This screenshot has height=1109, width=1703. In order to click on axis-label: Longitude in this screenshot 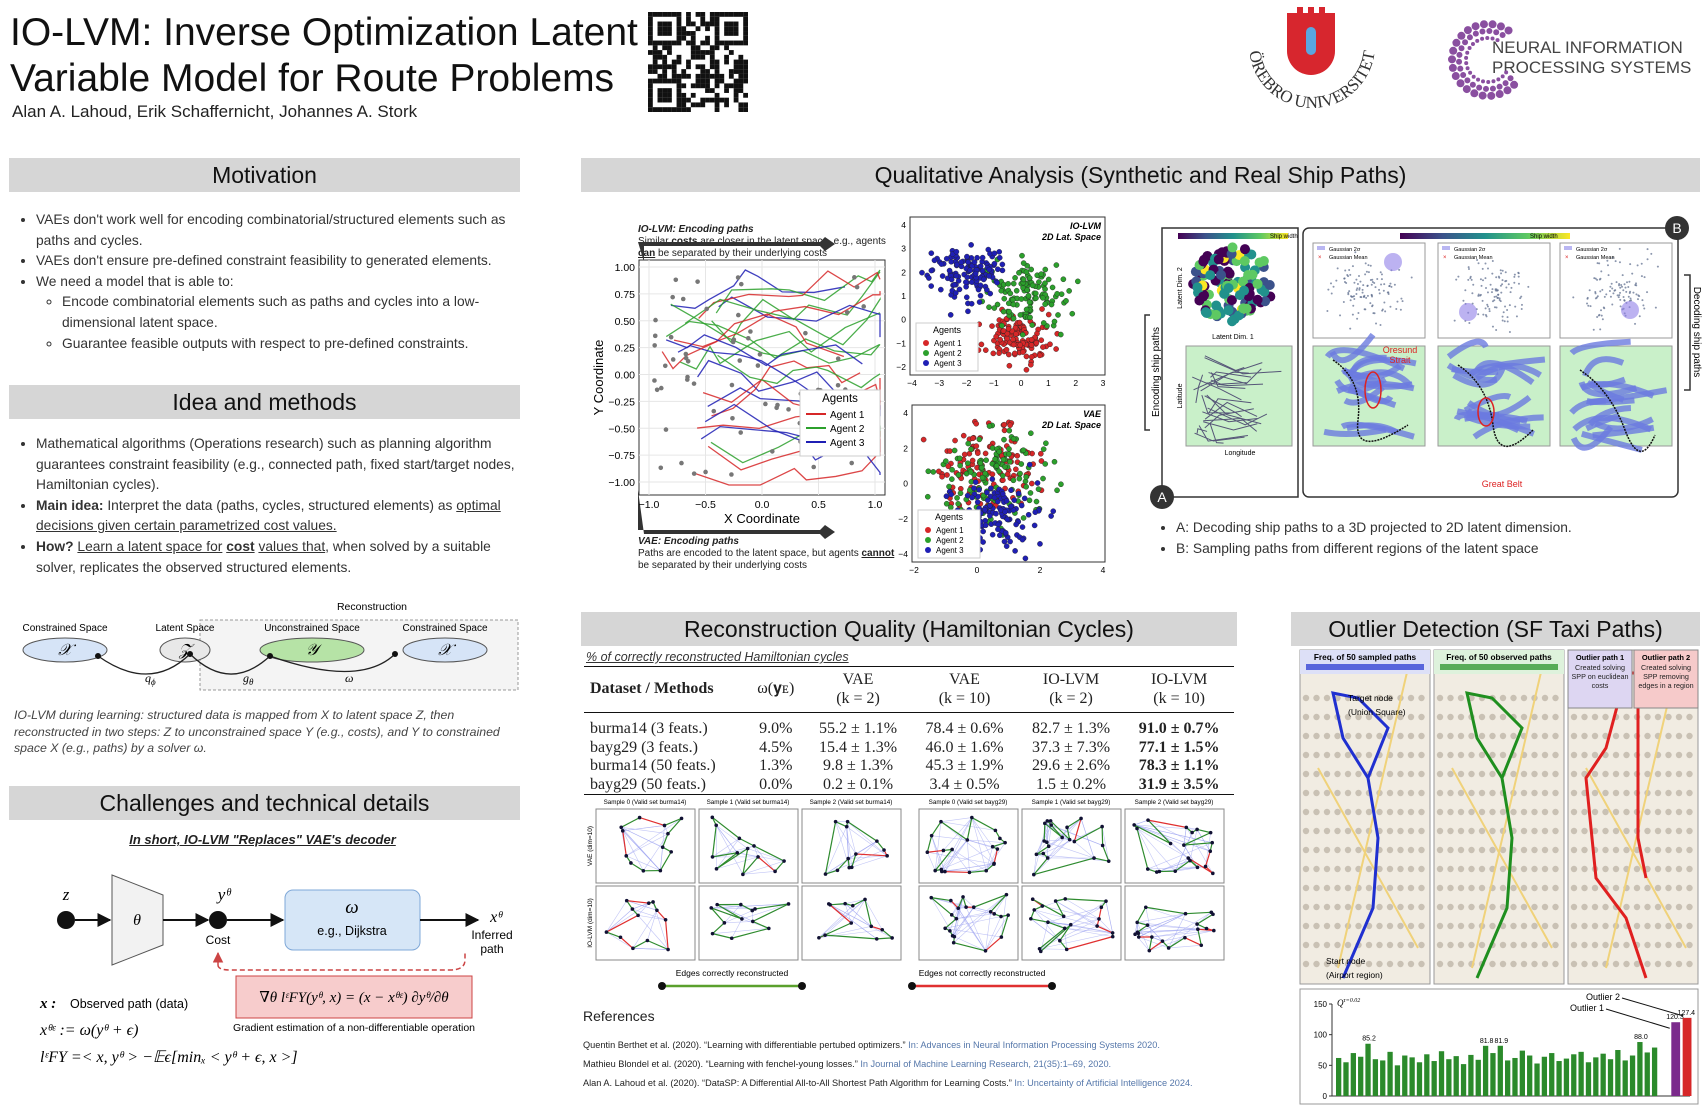, I will do `click(1240, 453)`.